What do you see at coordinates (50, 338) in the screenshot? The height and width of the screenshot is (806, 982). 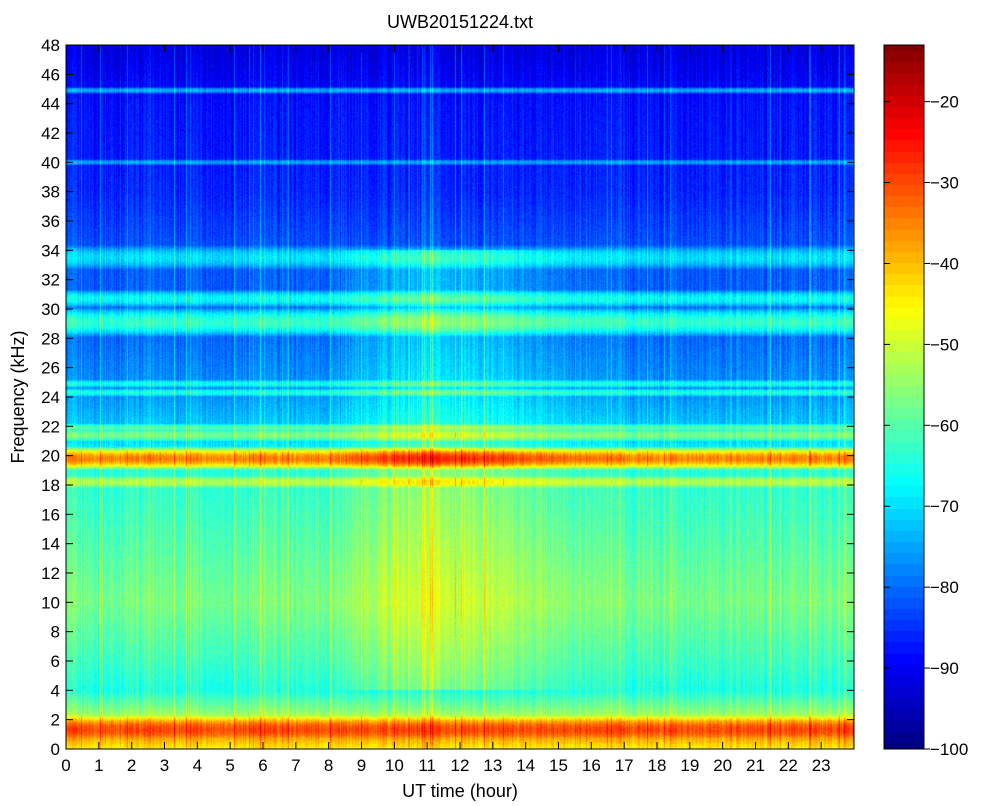 I see `y-tick-label: 28` at bounding box center [50, 338].